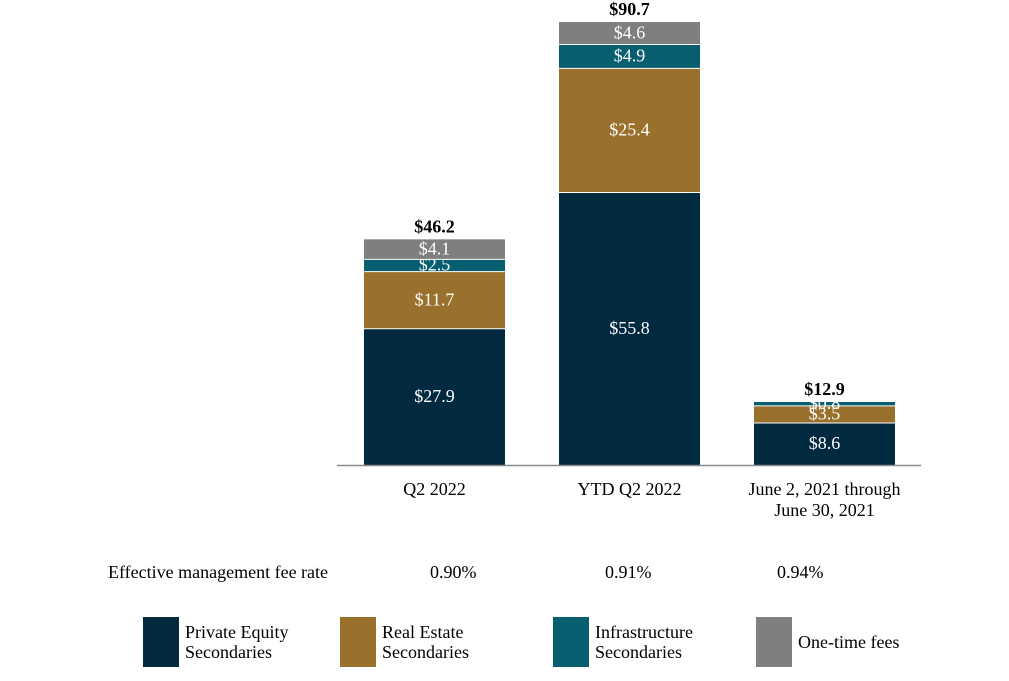  I want to click on bar-private-equity-ytd-q2-2022, so click(629, 328).